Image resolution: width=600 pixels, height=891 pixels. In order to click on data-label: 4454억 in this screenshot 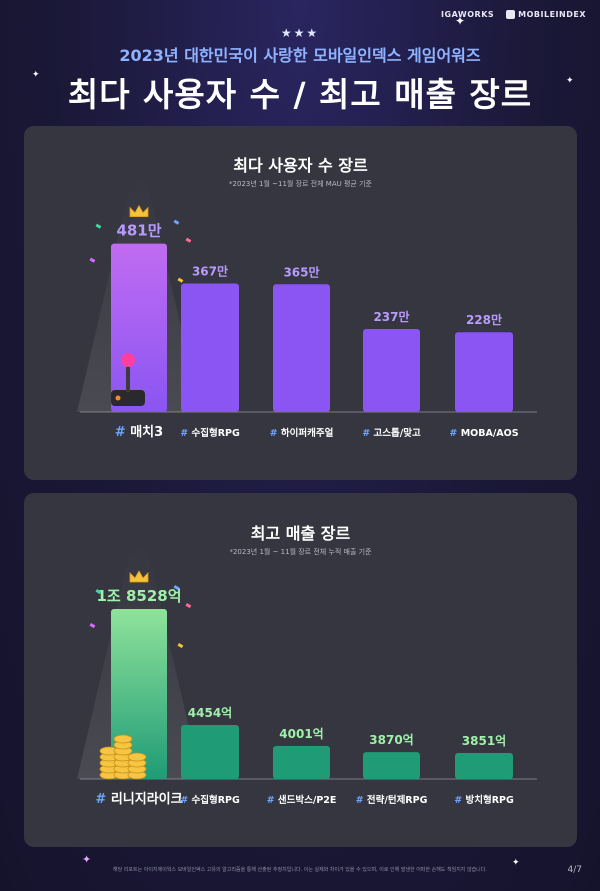, I will do `click(210, 713)`.